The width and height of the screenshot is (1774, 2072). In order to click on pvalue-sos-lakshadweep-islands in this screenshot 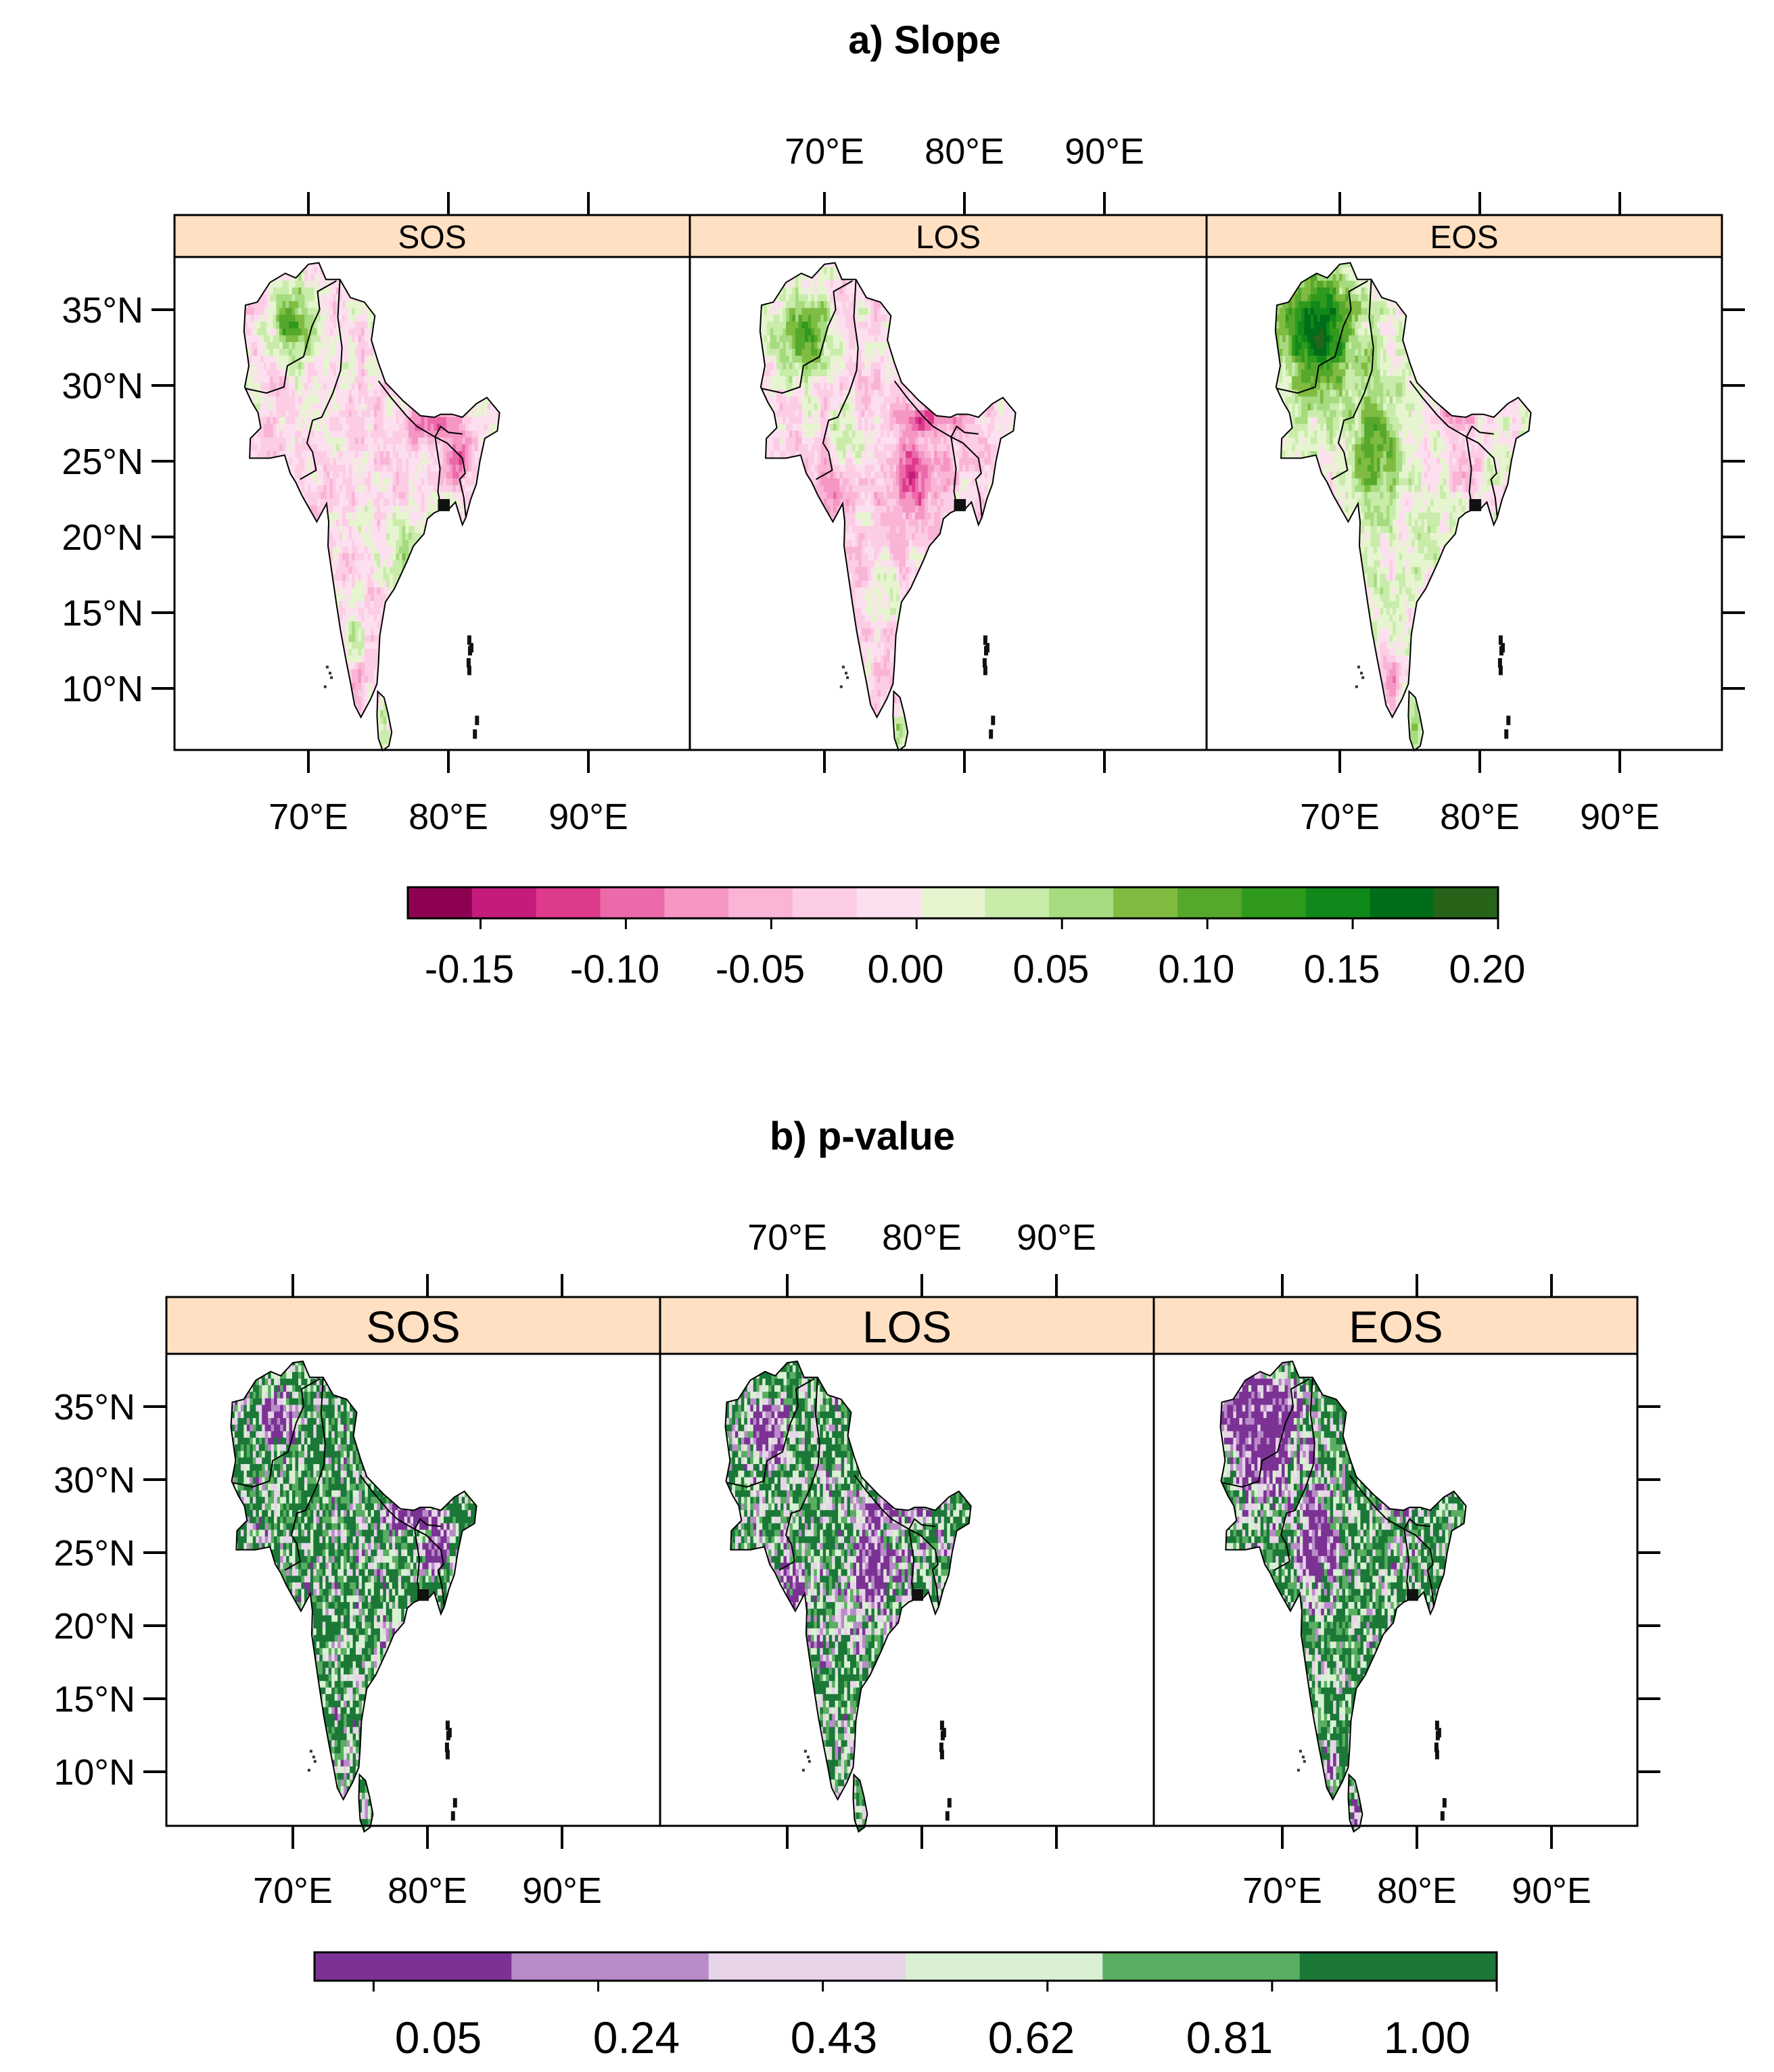, I will do `click(312, 1760)`.